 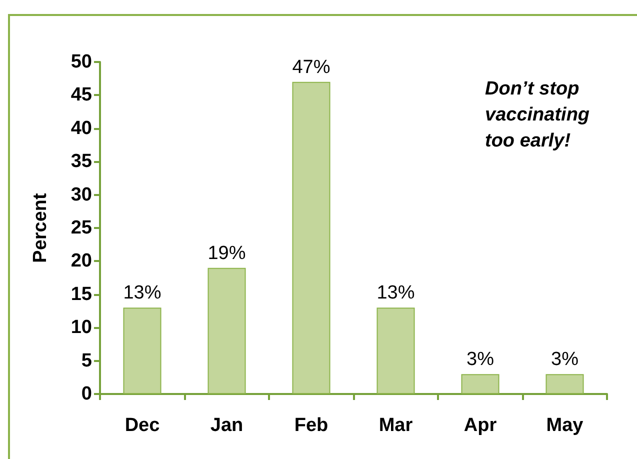 I want to click on y-tick-label: 30, so click(x=81, y=195).